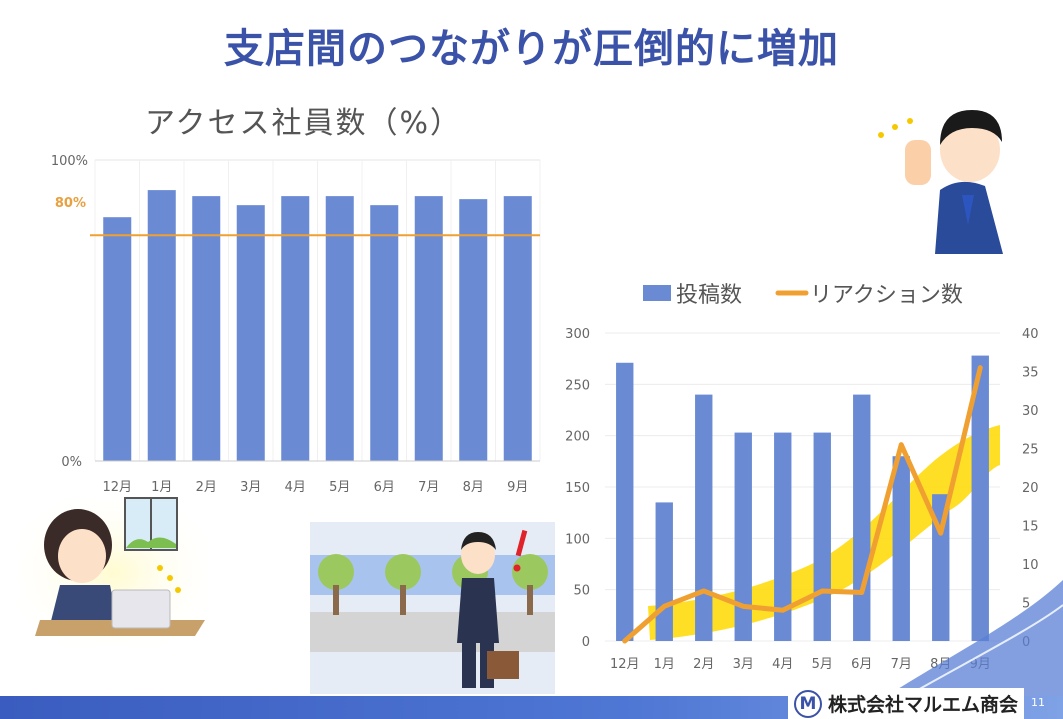 The height and width of the screenshot is (719, 1063). What do you see at coordinates (577, 539) in the screenshot?
I see `y-left-tick-label: 100` at bounding box center [577, 539].